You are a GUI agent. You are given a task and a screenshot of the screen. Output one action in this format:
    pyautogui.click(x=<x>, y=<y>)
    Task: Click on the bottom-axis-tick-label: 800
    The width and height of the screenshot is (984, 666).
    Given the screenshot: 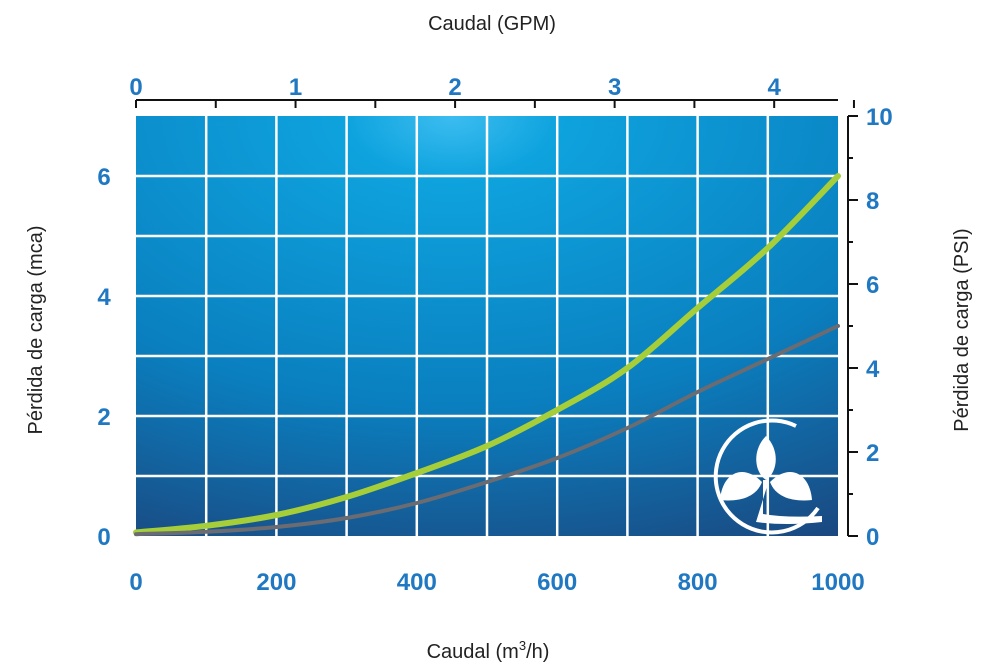 What is the action you would take?
    pyautogui.click(x=698, y=582)
    